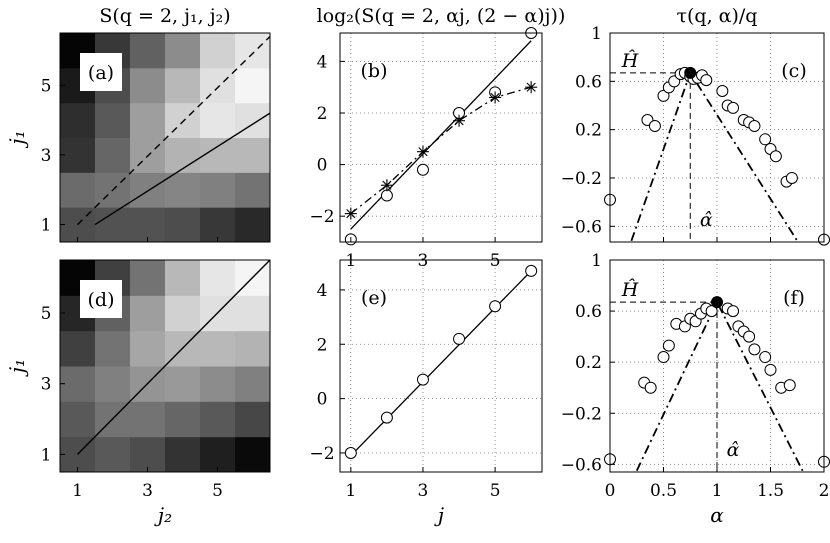 This screenshot has height=543, width=830. Describe the element at coordinates (164, 16) in the screenshot. I see `panel-title: S(q = 2, j₁, j₂)` at that location.